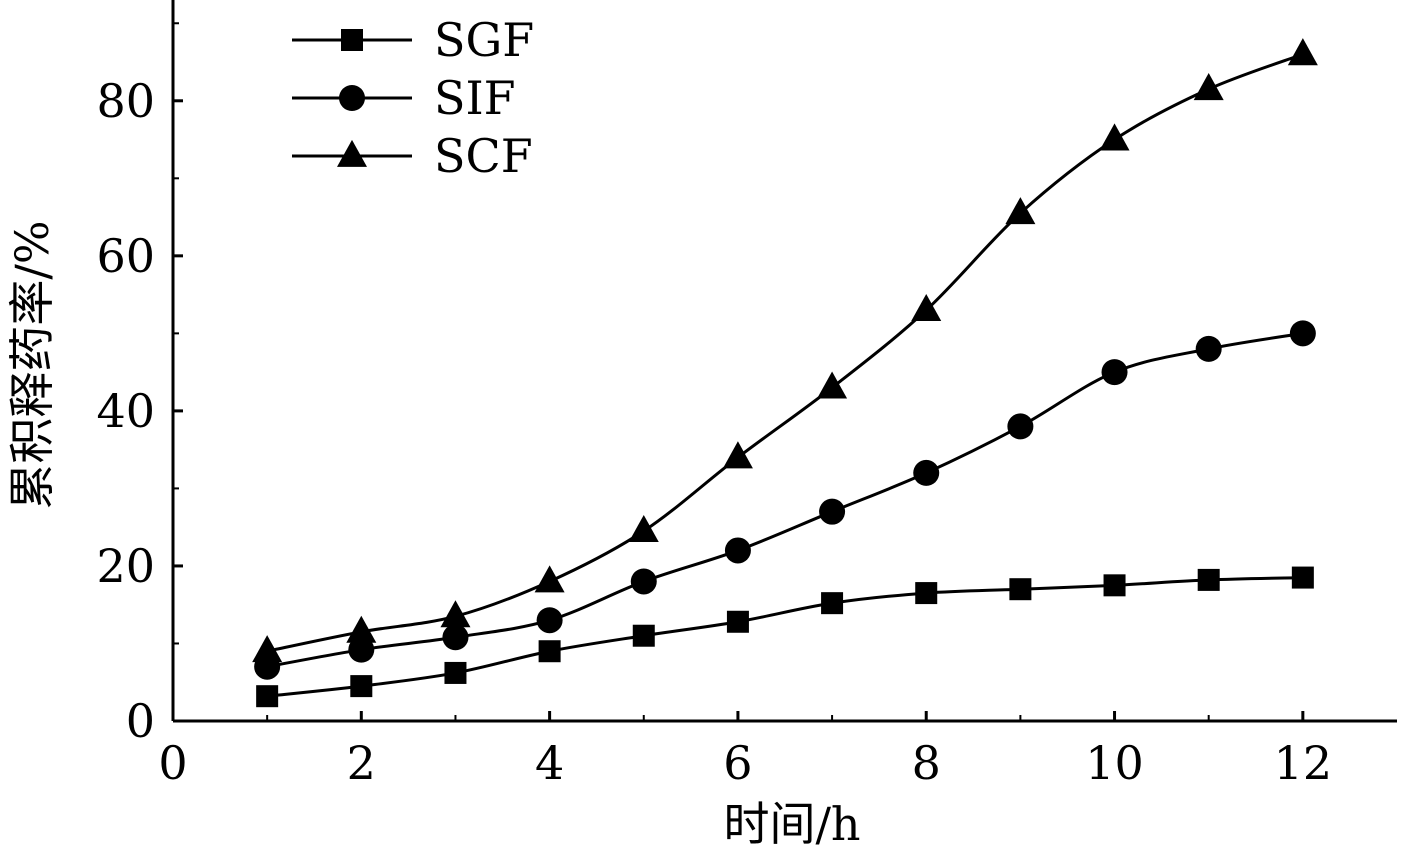  I want to click on legend-label: SIF, so click(475, 98).